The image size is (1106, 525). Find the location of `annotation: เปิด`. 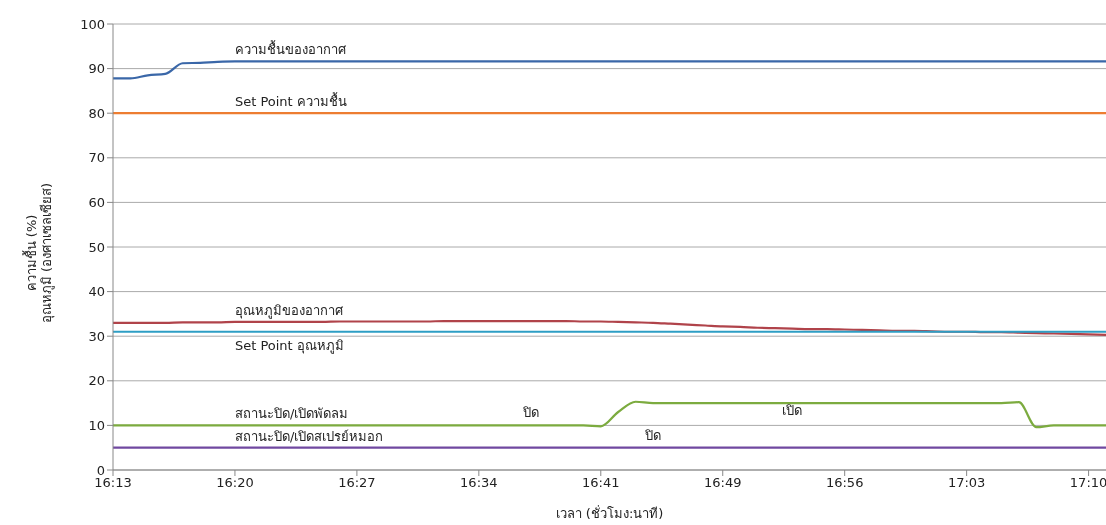

annotation: เปิด is located at coordinates (792, 411).